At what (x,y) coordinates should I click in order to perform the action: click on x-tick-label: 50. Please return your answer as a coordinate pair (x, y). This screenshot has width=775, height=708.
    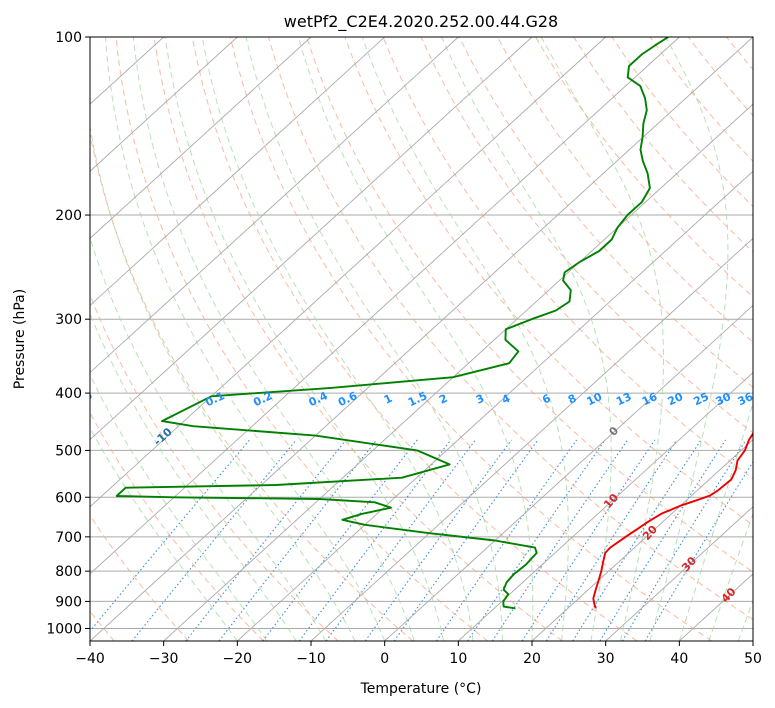
    Looking at the image, I should click on (753, 659).